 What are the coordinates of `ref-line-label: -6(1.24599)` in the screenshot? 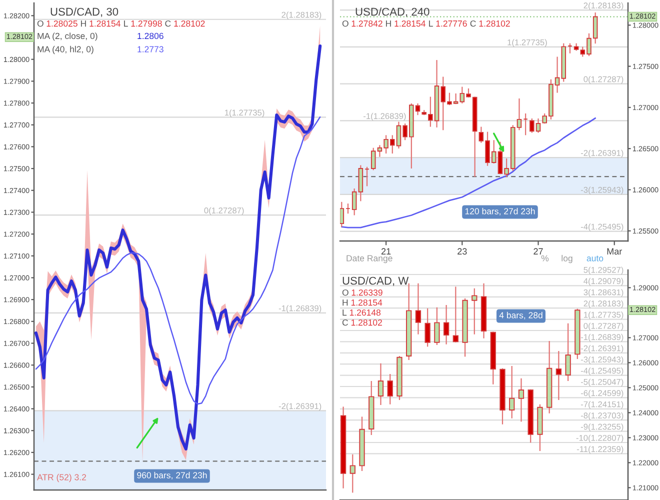 It's located at (602, 394).